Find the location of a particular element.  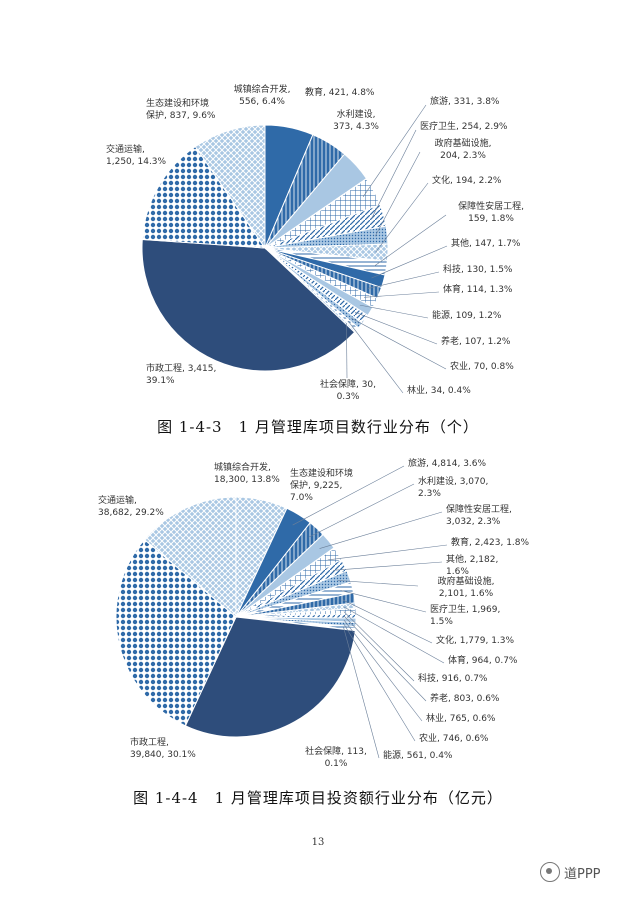

slice-label-sports: 体育, 114, 1.3% is located at coordinates (478, 289).